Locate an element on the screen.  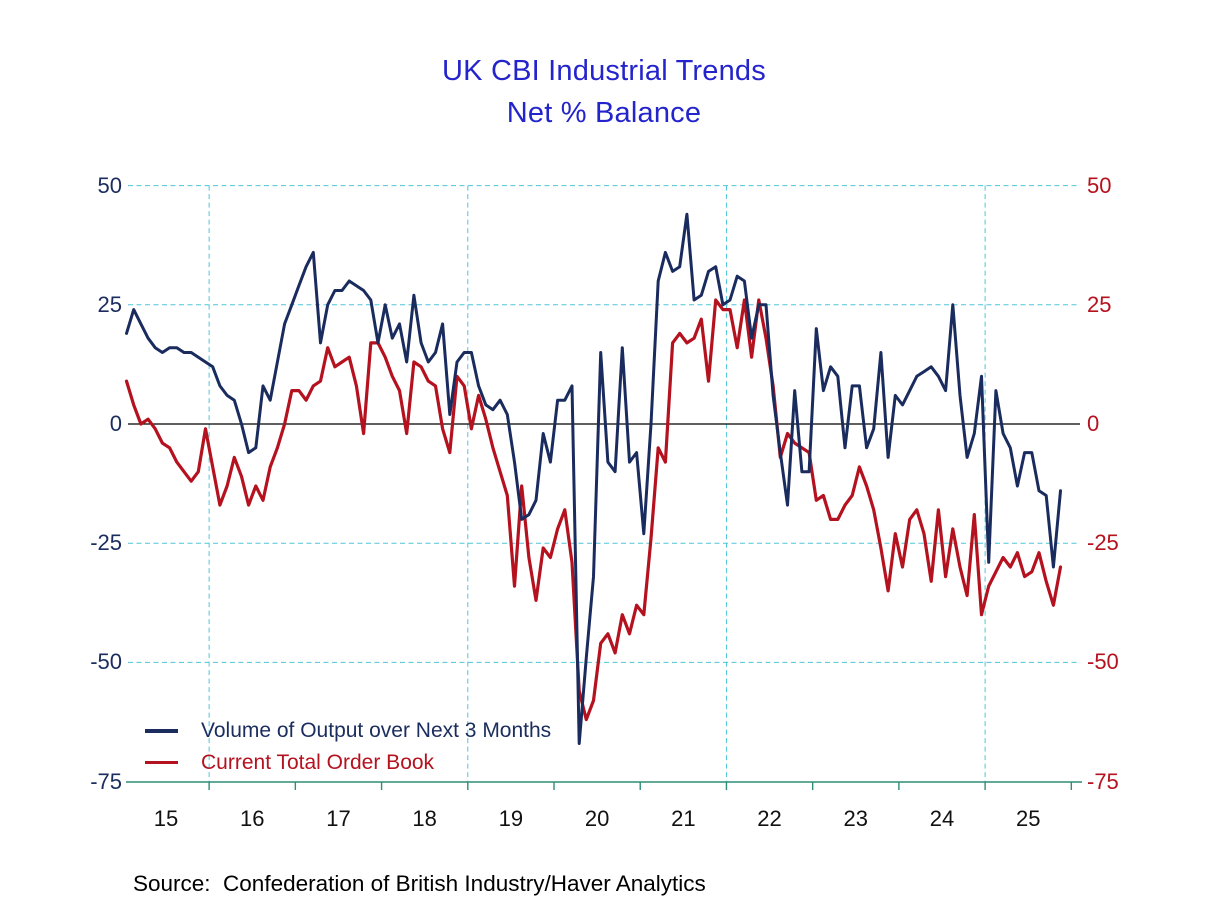
y-axis-label-right--75: -75 is located at coordinates (1103, 781).